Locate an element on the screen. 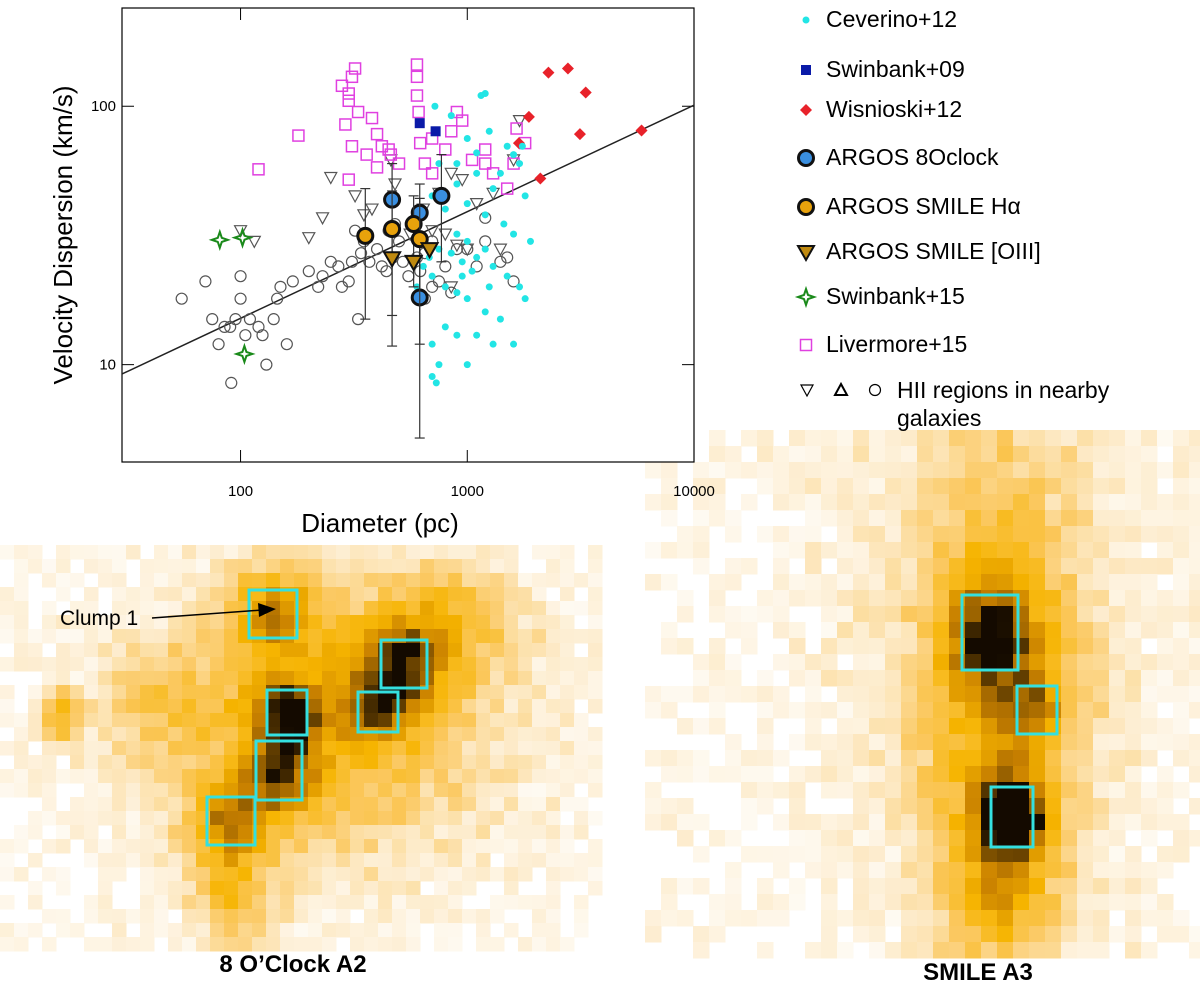 Image resolution: width=1200 pixels, height=997 pixels. legend-label: HII regions in nearby galaxies is located at coordinates (1003, 404).